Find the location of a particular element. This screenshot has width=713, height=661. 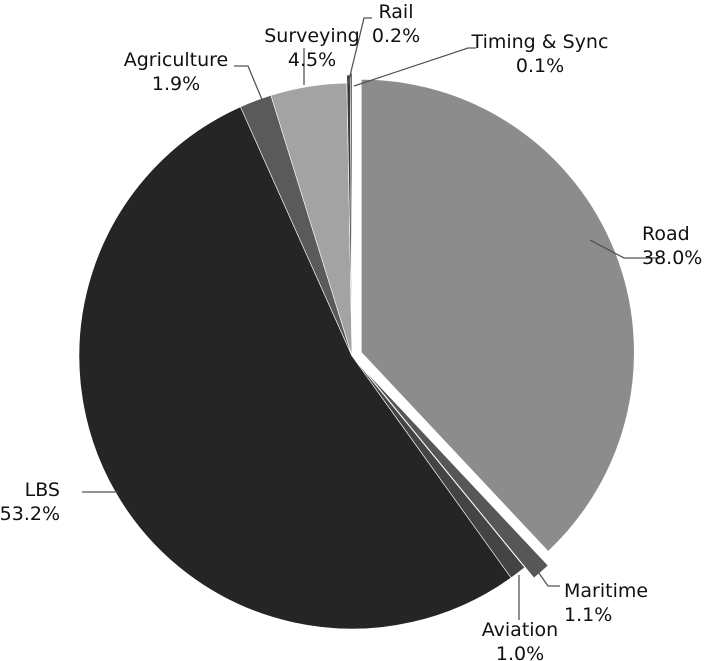

slice-name-label: Rail is located at coordinates (396, 12).